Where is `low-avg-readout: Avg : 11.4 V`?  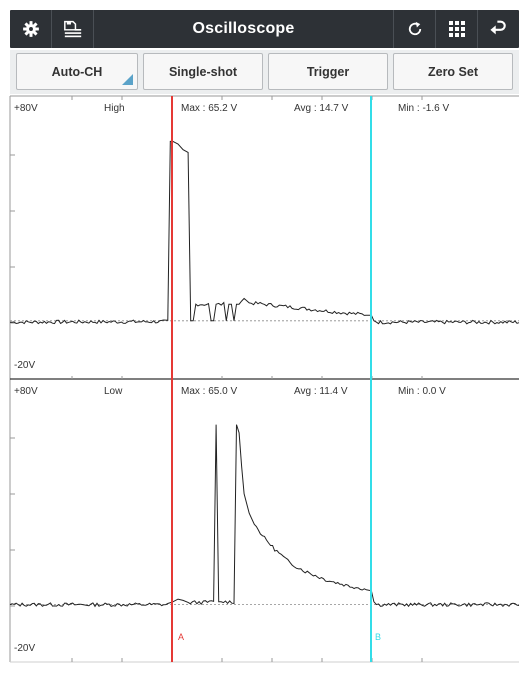 low-avg-readout: Avg : 11.4 V is located at coordinates (321, 391).